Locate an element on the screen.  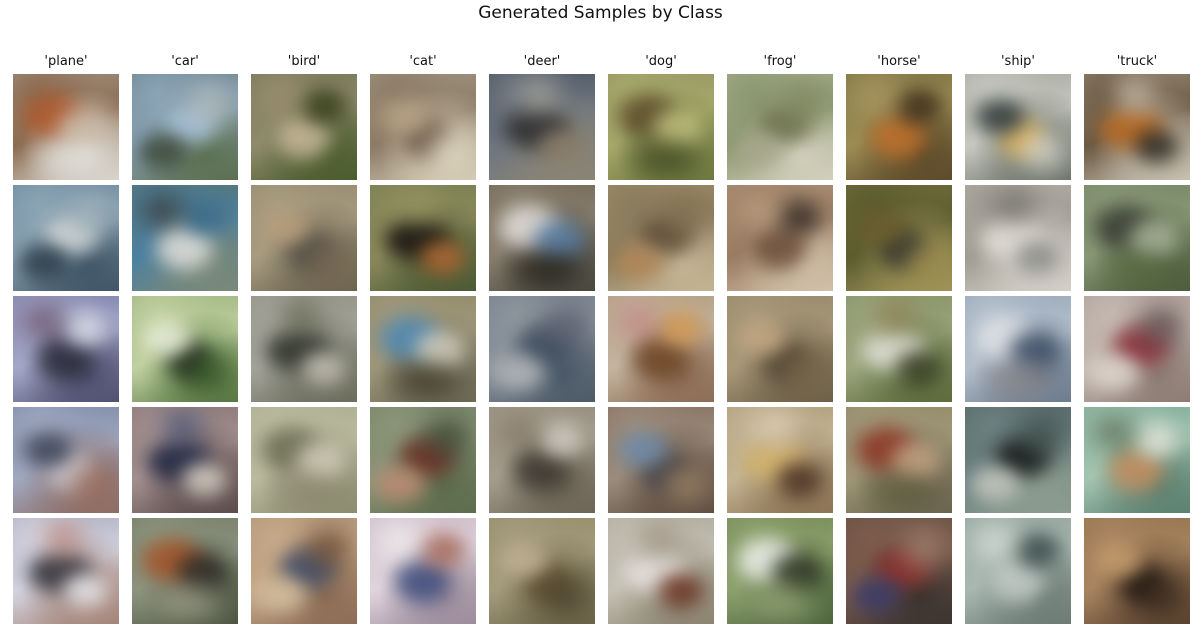
column-title: 'truck' is located at coordinates (1137, 61).